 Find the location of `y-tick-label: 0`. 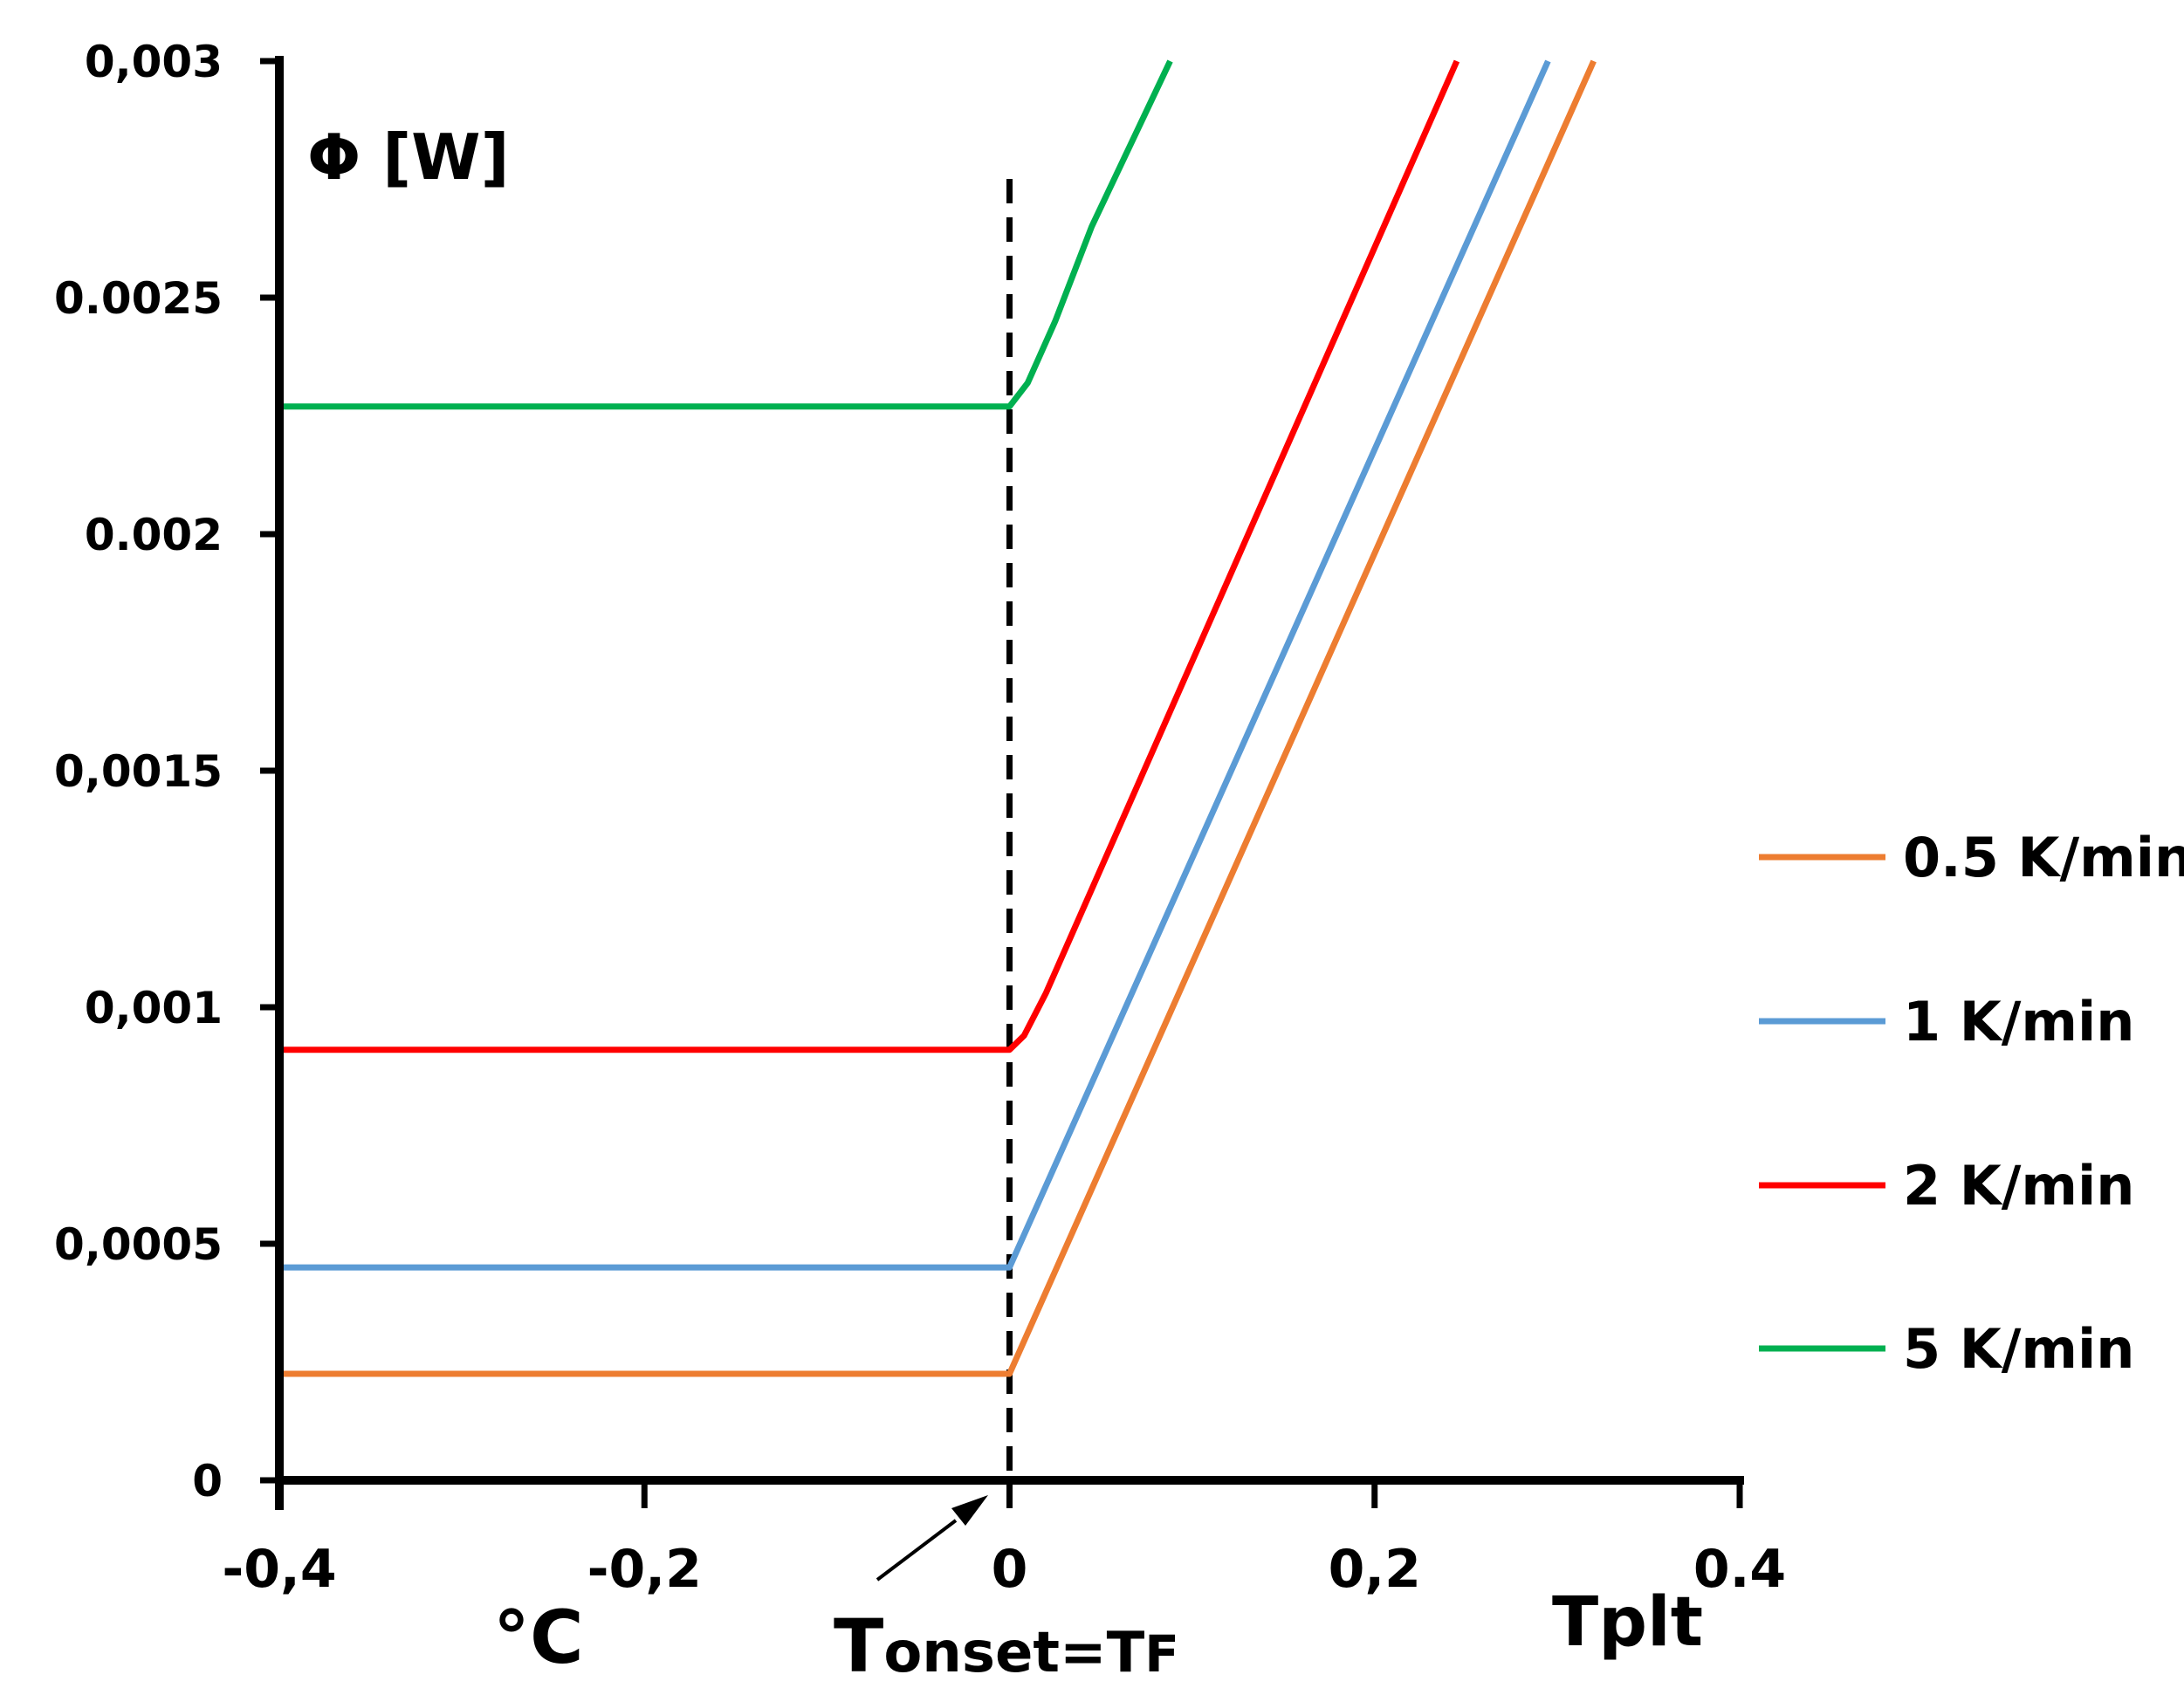

y-tick-label: 0 is located at coordinates (207, 1481).